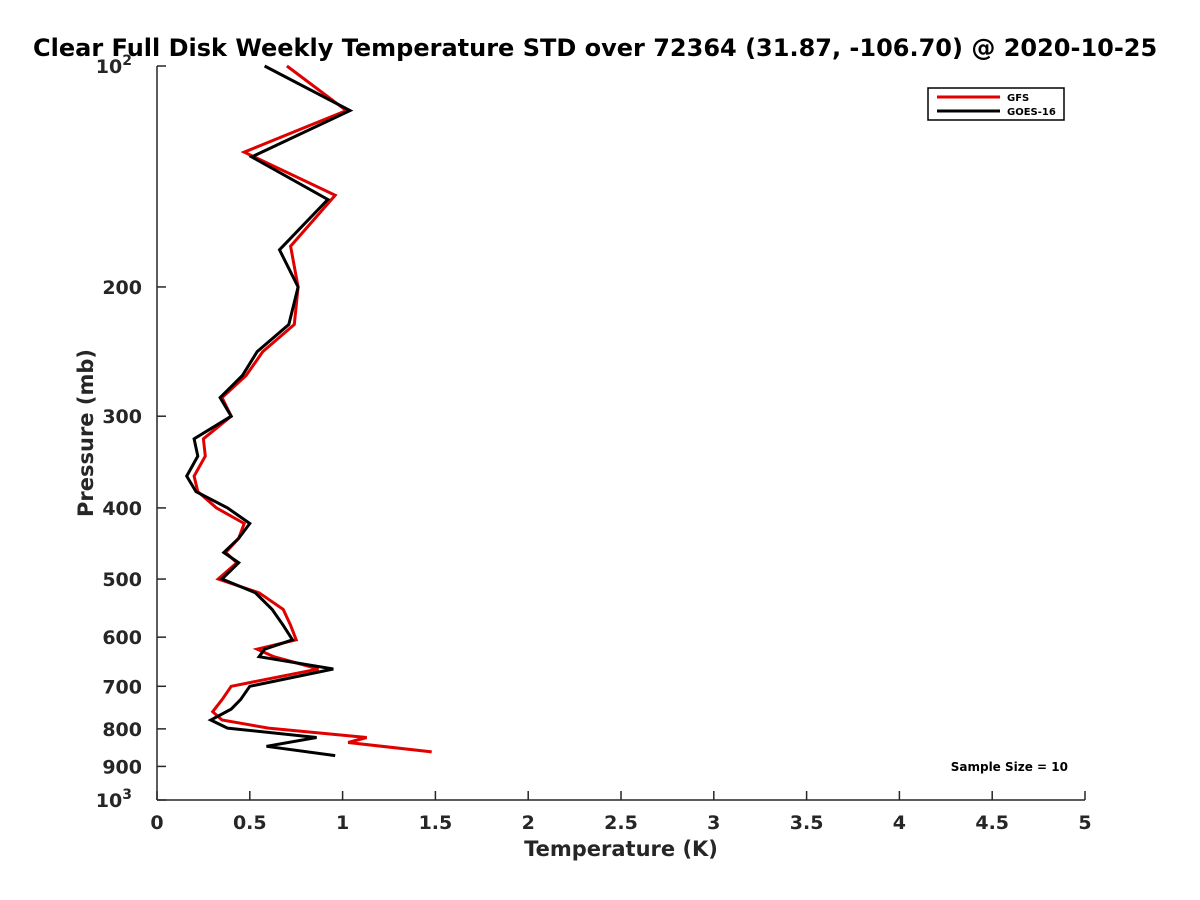  What do you see at coordinates (1009, 767) in the screenshot?
I see `sample-size-annotation: Sample Size = 10` at bounding box center [1009, 767].